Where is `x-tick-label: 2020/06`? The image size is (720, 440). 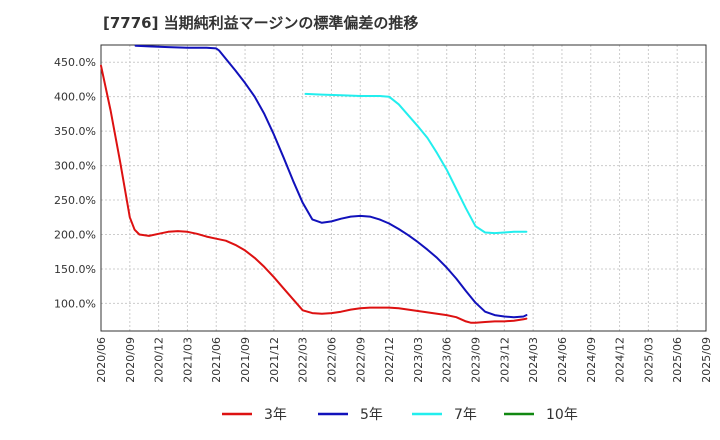
x-tick-label: 2020/06 is located at coordinates (101, 360).